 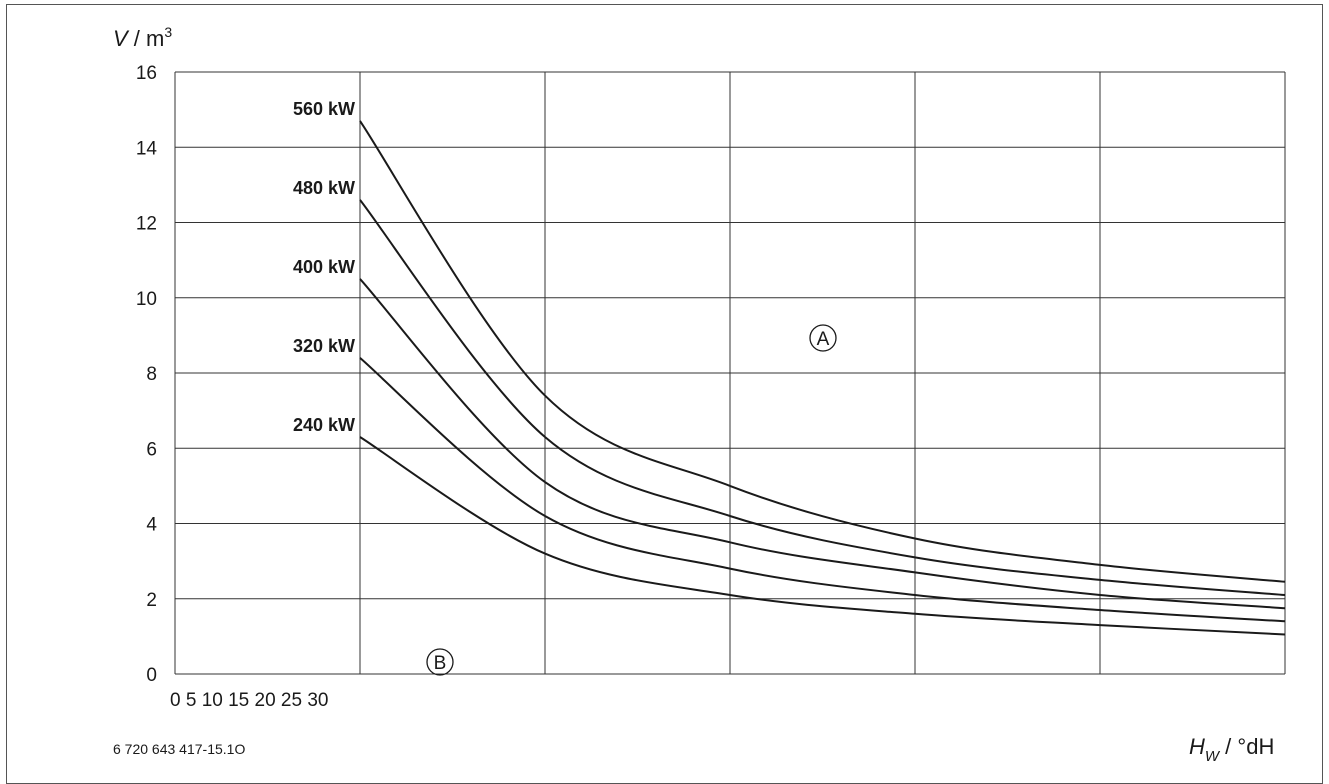 I want to click on y-tick-label: 14, so click(x=147, y=148).